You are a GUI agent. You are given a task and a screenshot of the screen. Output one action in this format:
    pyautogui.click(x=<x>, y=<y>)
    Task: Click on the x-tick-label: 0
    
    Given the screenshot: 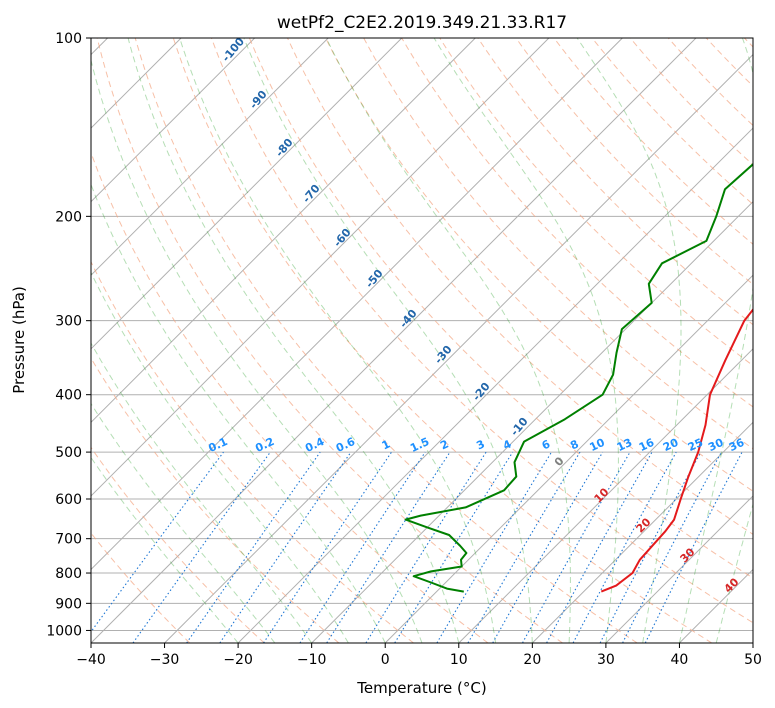 What is the action you would take?
    pyautogui.click(x=385, y=660)
    